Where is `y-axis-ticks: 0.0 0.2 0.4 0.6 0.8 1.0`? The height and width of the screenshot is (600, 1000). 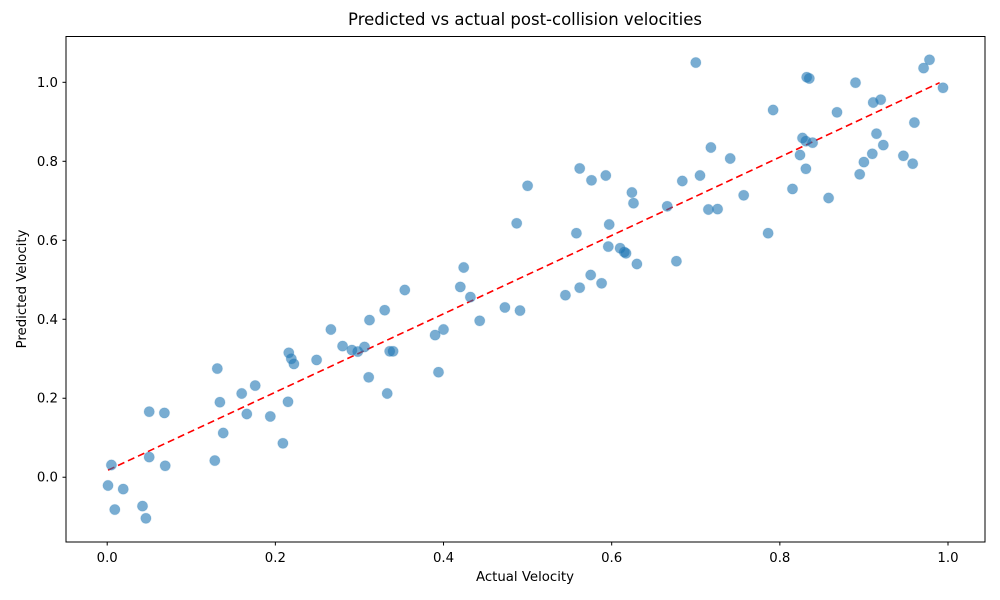
y-axis-ticks: 0.0 0.2 0.4 0.6 0.8 1.0 is located at coordinates (51, 281).